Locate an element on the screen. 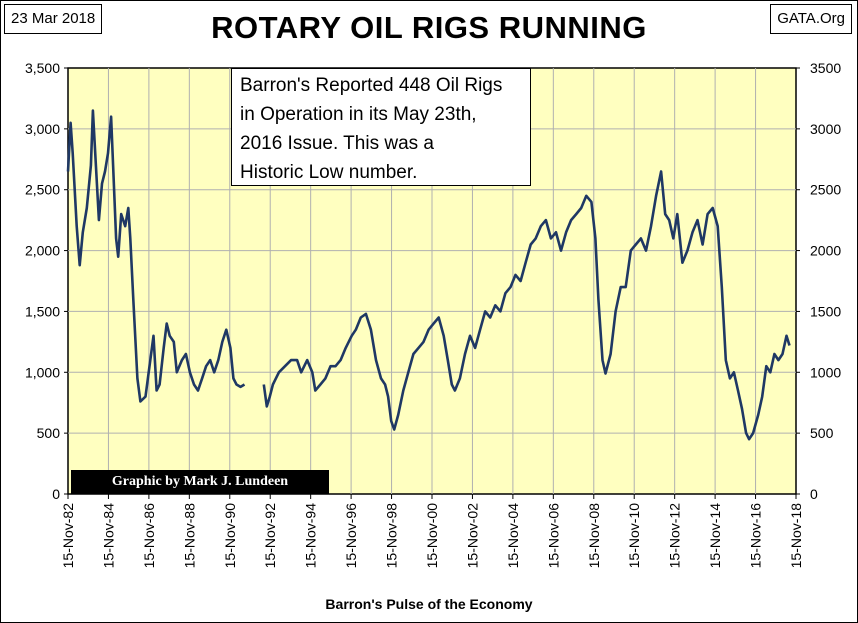 The height and width of the screenshot is (623, 858). x-tick-label: 15-Nov-82 is located at coordinates (68, 536).